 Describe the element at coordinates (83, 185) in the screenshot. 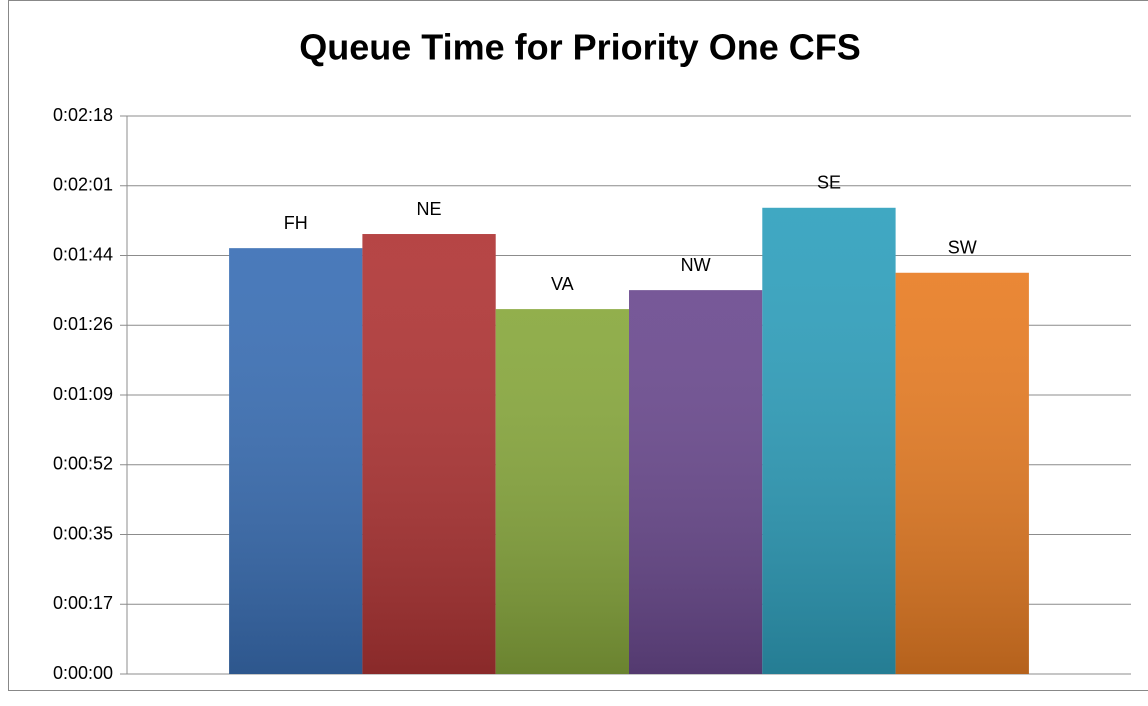

I see `y-tick-label: 0:02:01` at that location.